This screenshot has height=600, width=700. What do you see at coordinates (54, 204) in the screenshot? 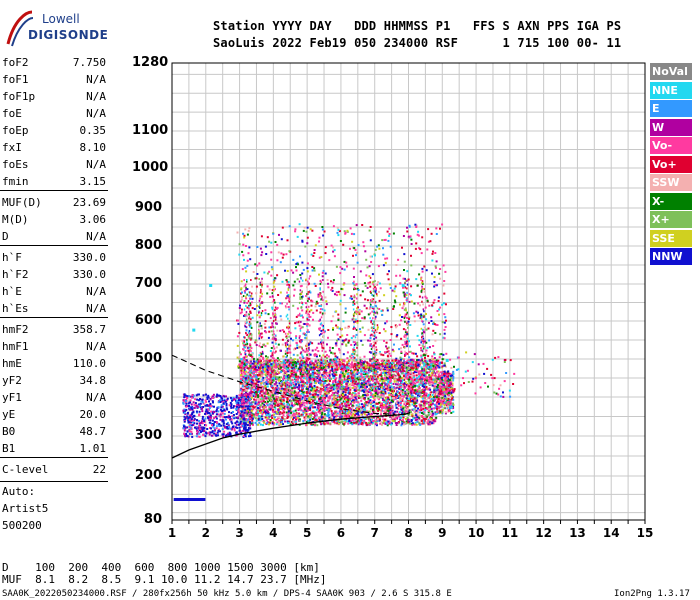
I see `param-row: MUF(D) 23.69` at bounding box center [54, 204].